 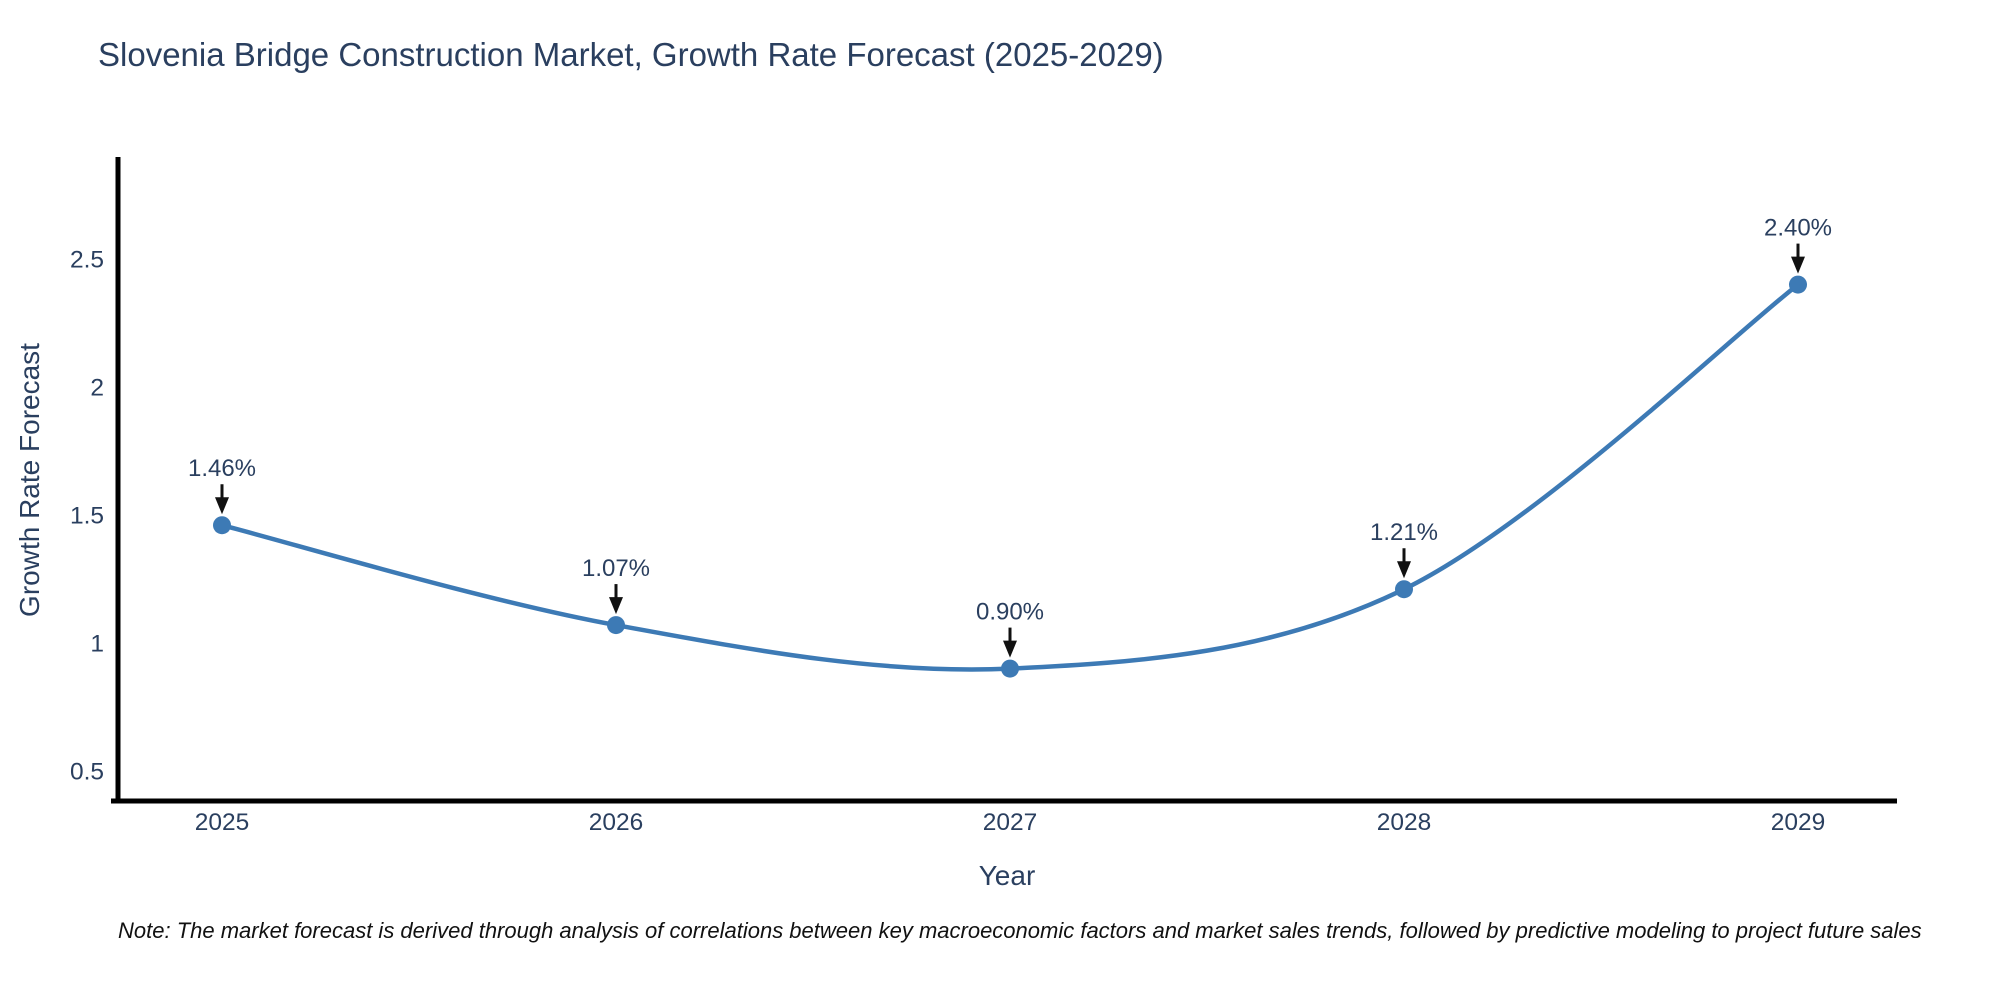 I want to click on x-tick-label: 2027, so click(x=1010, y=822).